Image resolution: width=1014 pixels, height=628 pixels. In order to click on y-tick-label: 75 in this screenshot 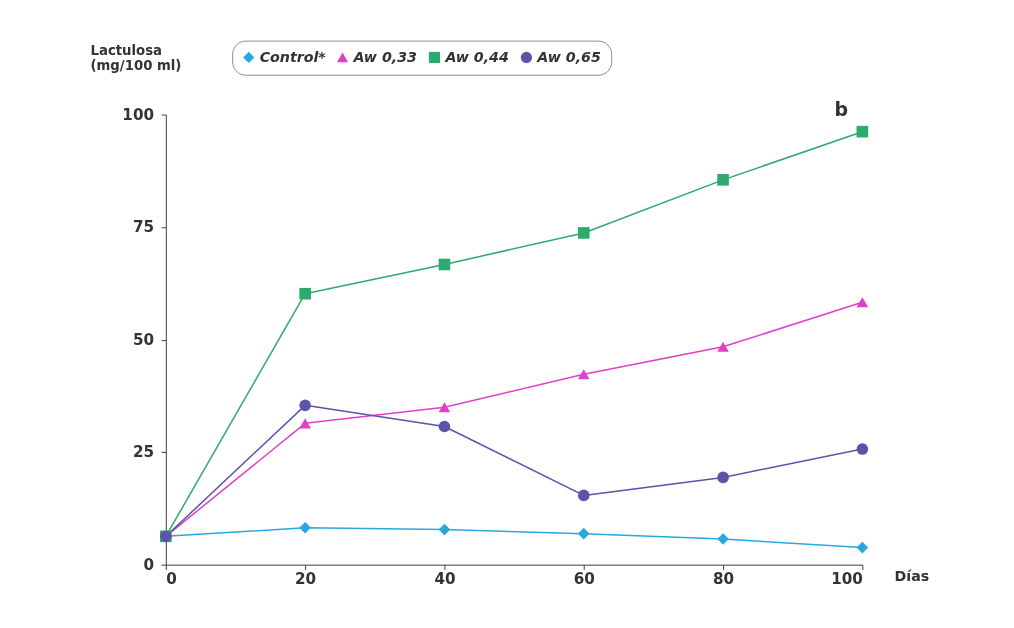, I will do `click(143, 227)`.